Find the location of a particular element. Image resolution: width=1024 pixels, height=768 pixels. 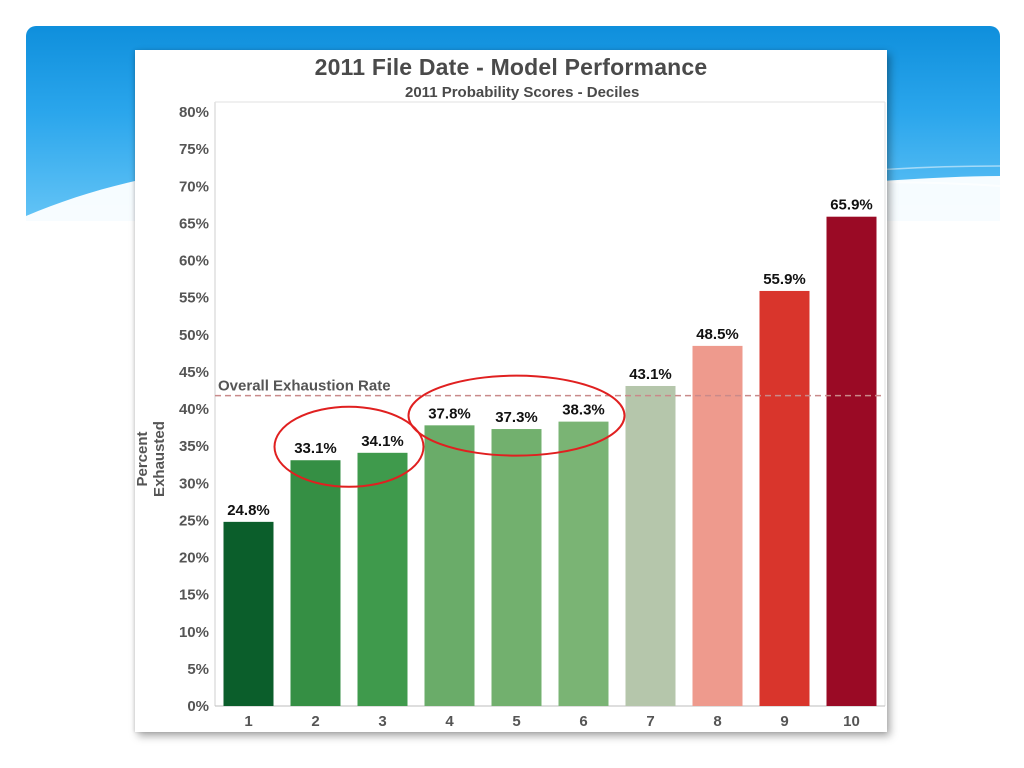

chart-subtitle: 2011 Probability Scores - Deciles is located at coordinates (522, 92).